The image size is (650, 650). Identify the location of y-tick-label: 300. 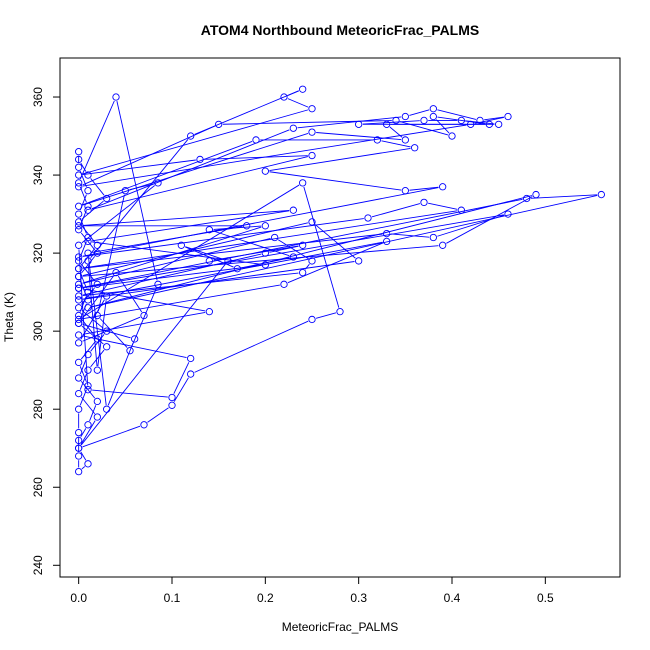
(38, 331).